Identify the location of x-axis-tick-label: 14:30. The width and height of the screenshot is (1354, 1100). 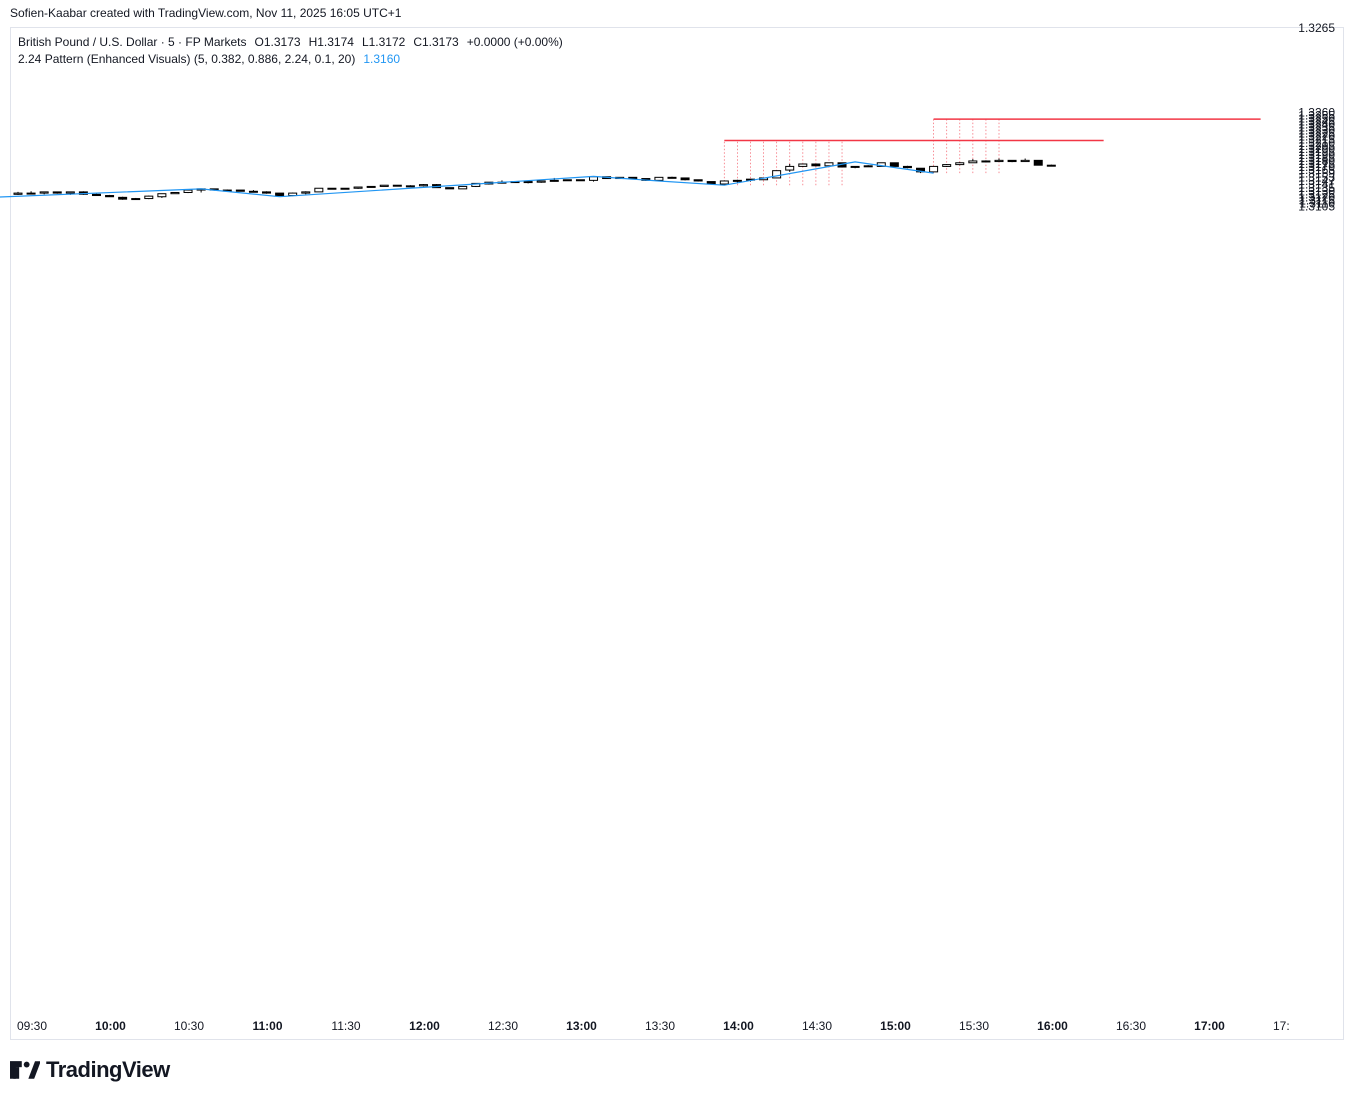
(817, 1026).